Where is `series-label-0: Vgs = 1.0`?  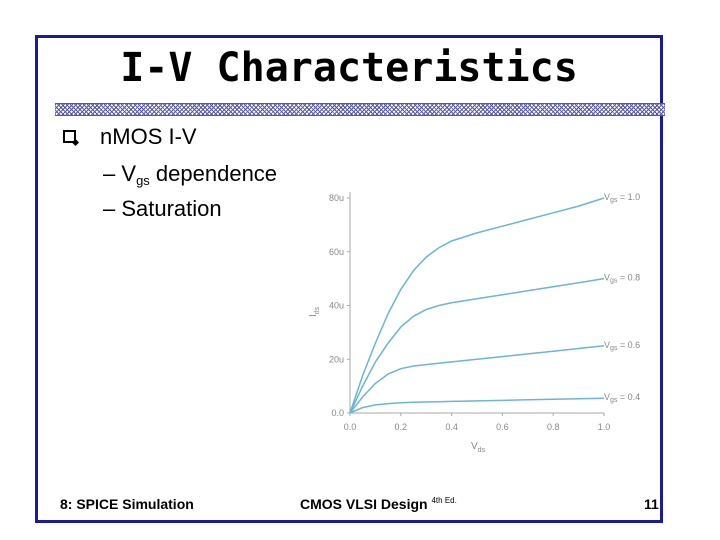
series-label-0: Vgs = 1.0 is located at coordinates (622, 198).